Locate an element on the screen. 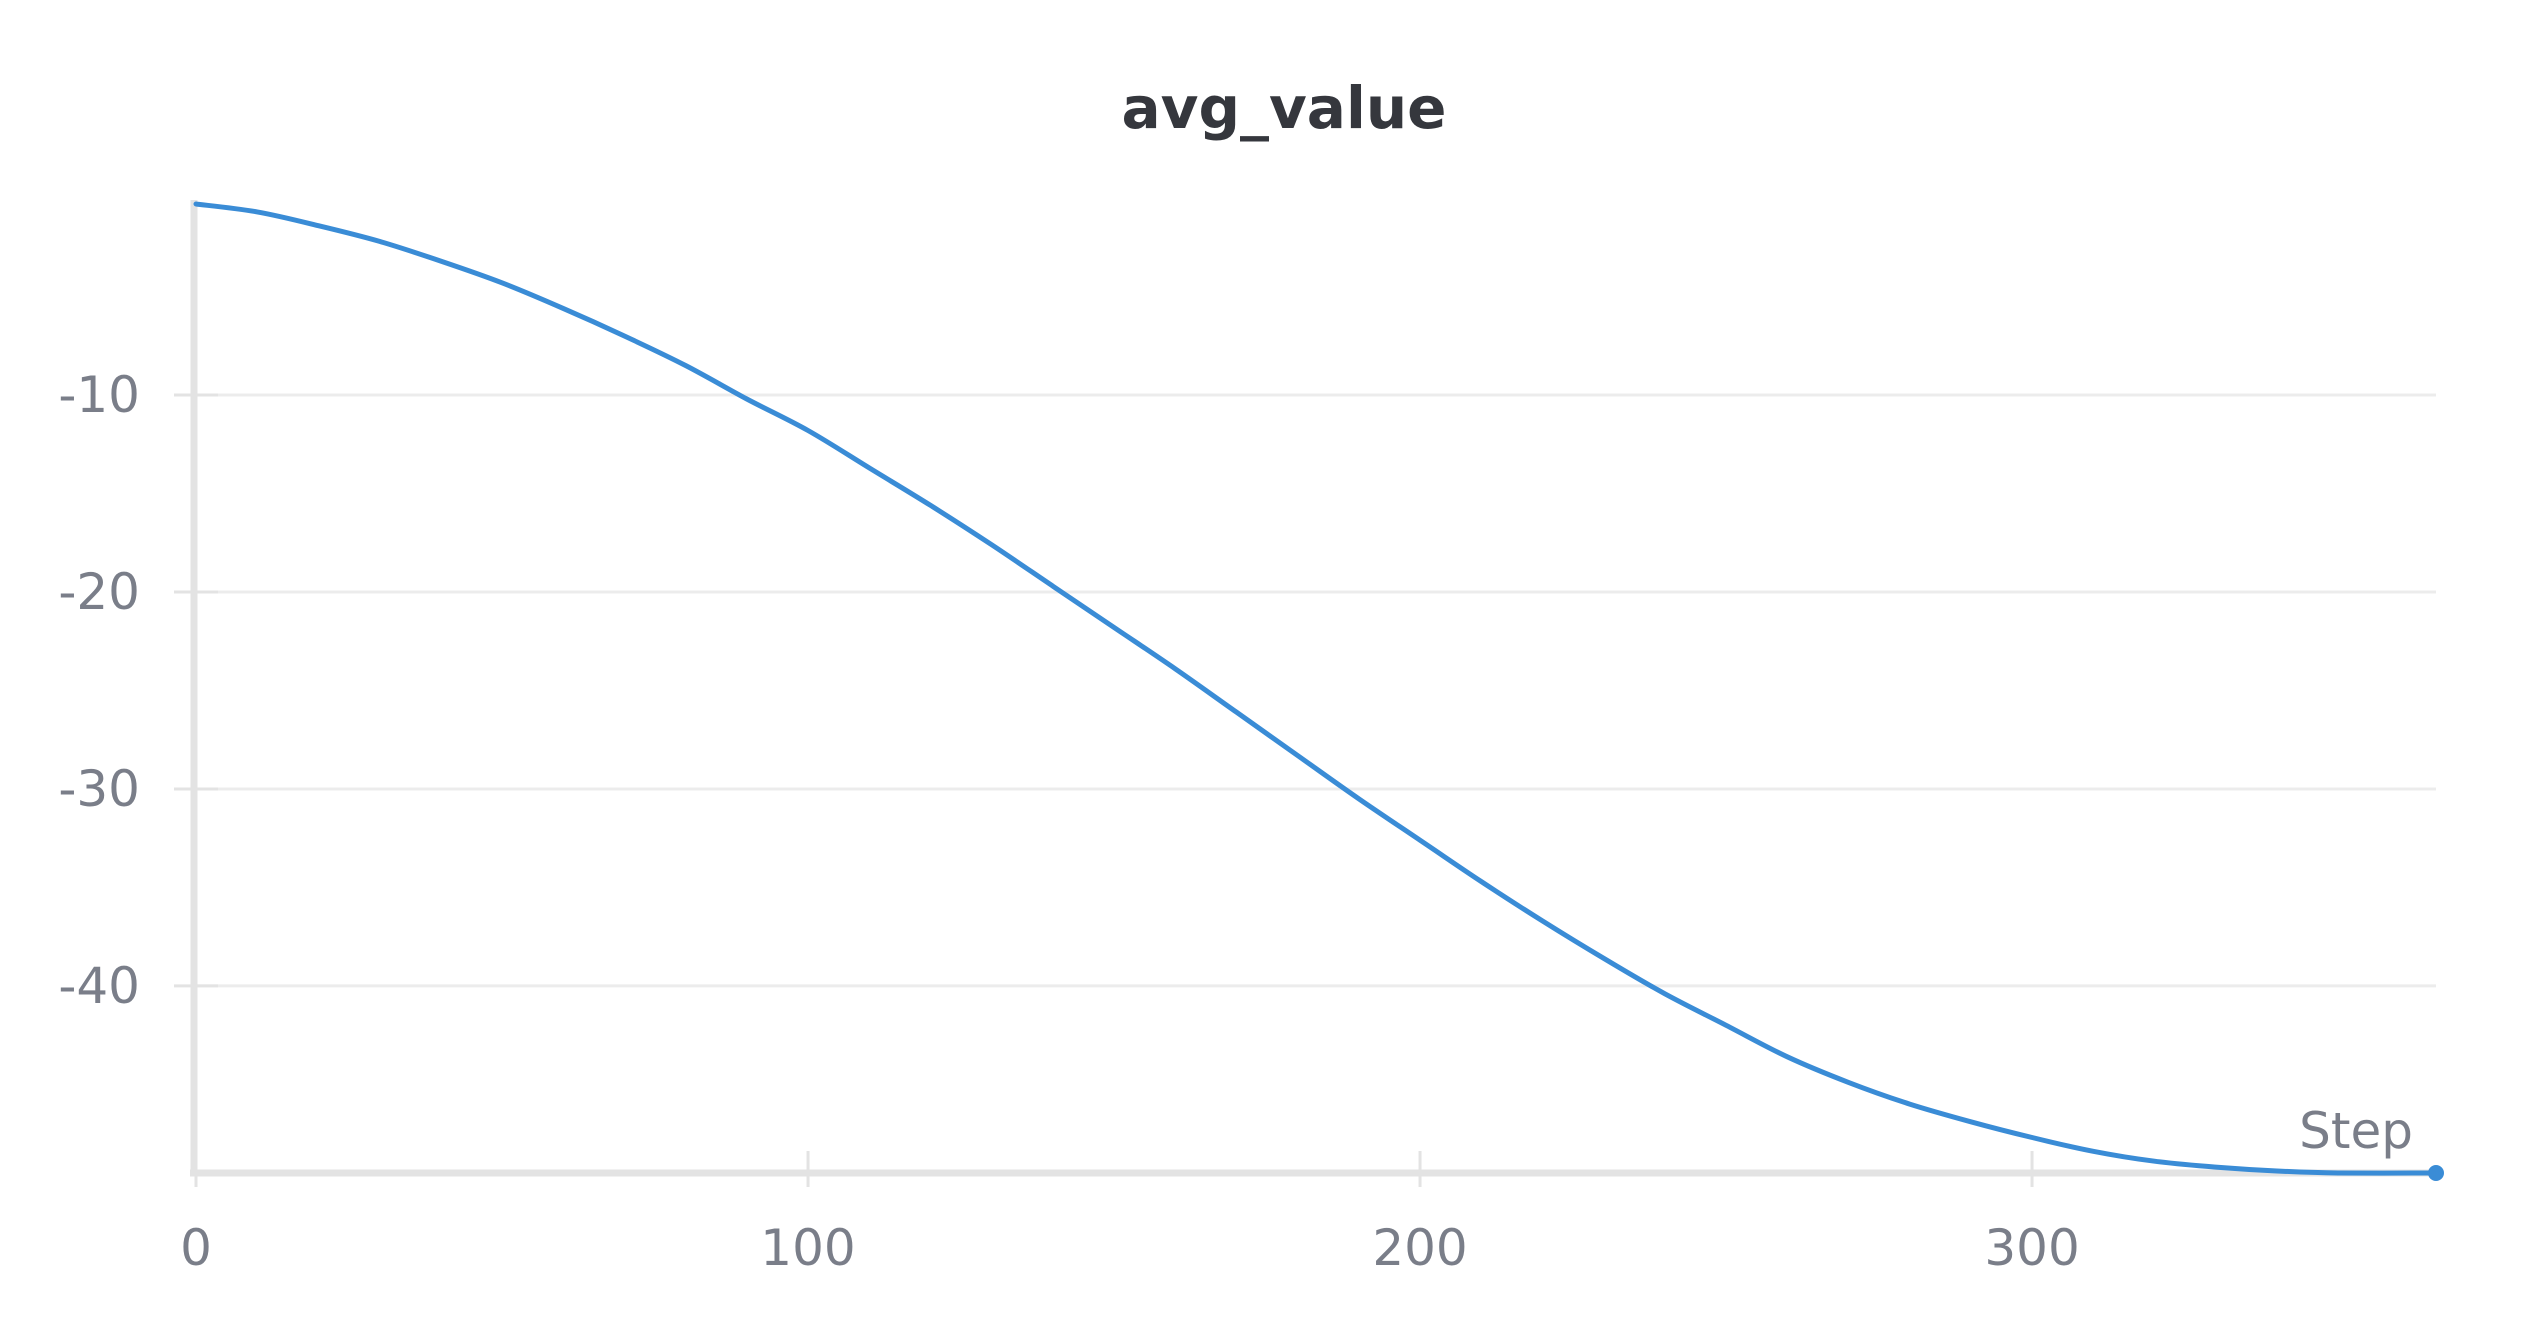 The width and height of the screenshot is (2528, 1328). chart-title: avg_value is located at coordinates (1284, 108).